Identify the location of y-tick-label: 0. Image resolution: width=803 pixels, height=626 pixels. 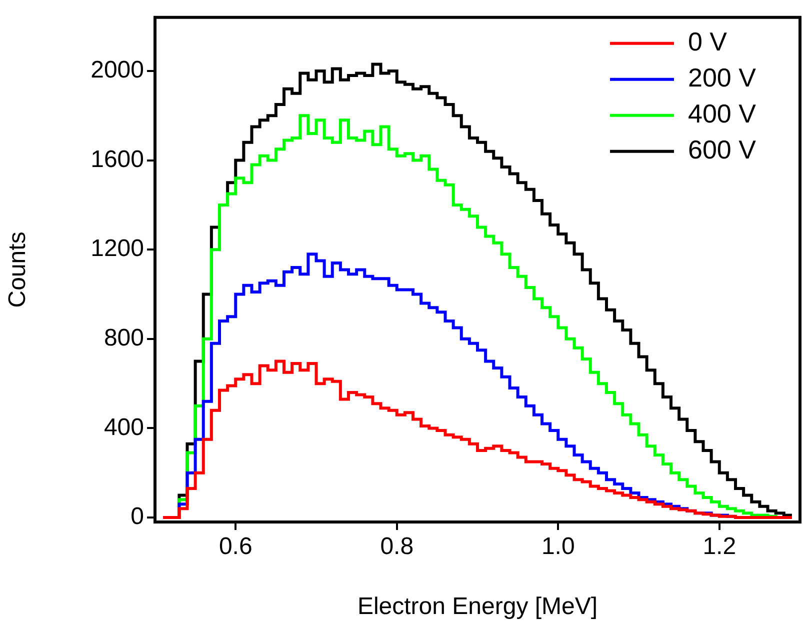
(137, 516).